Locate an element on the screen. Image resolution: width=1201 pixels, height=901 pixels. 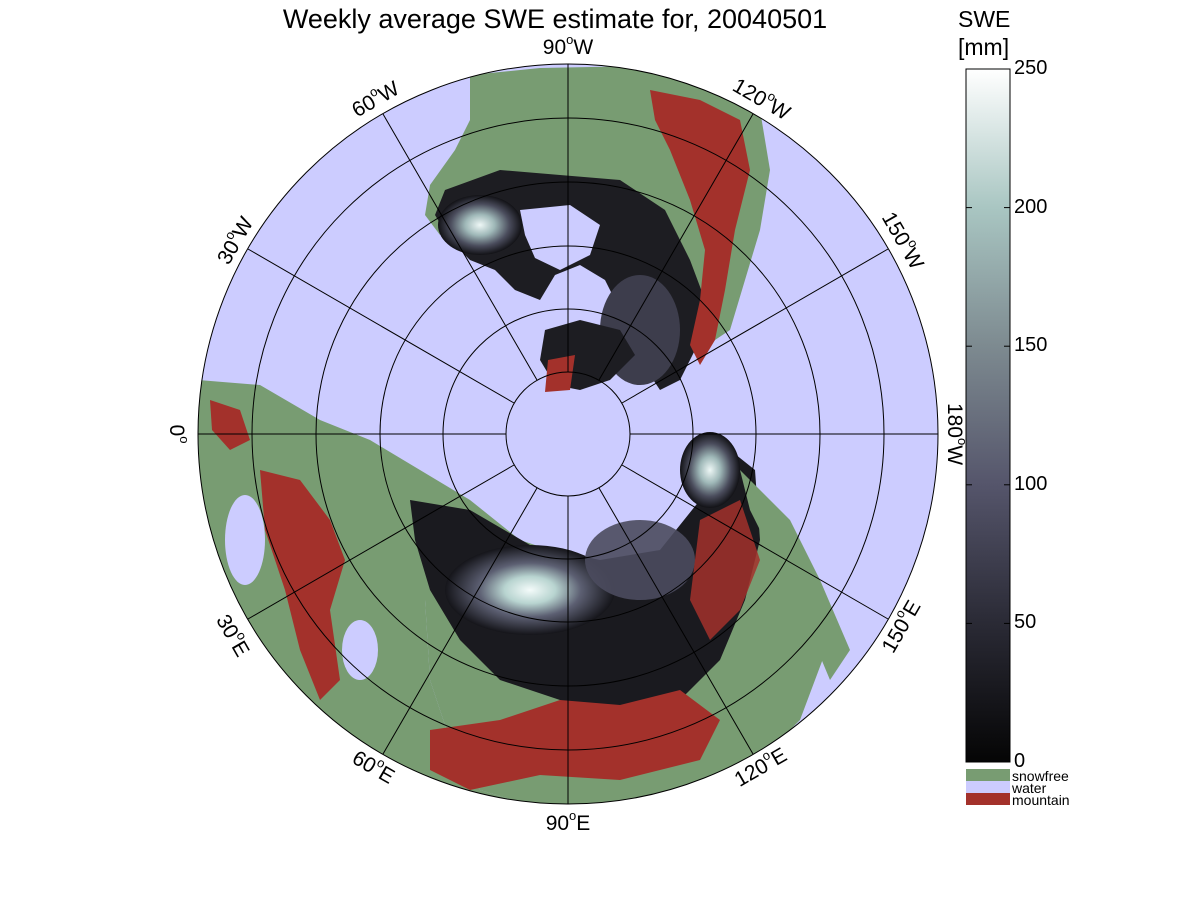
colorbar is located at coordinates (988, 415).